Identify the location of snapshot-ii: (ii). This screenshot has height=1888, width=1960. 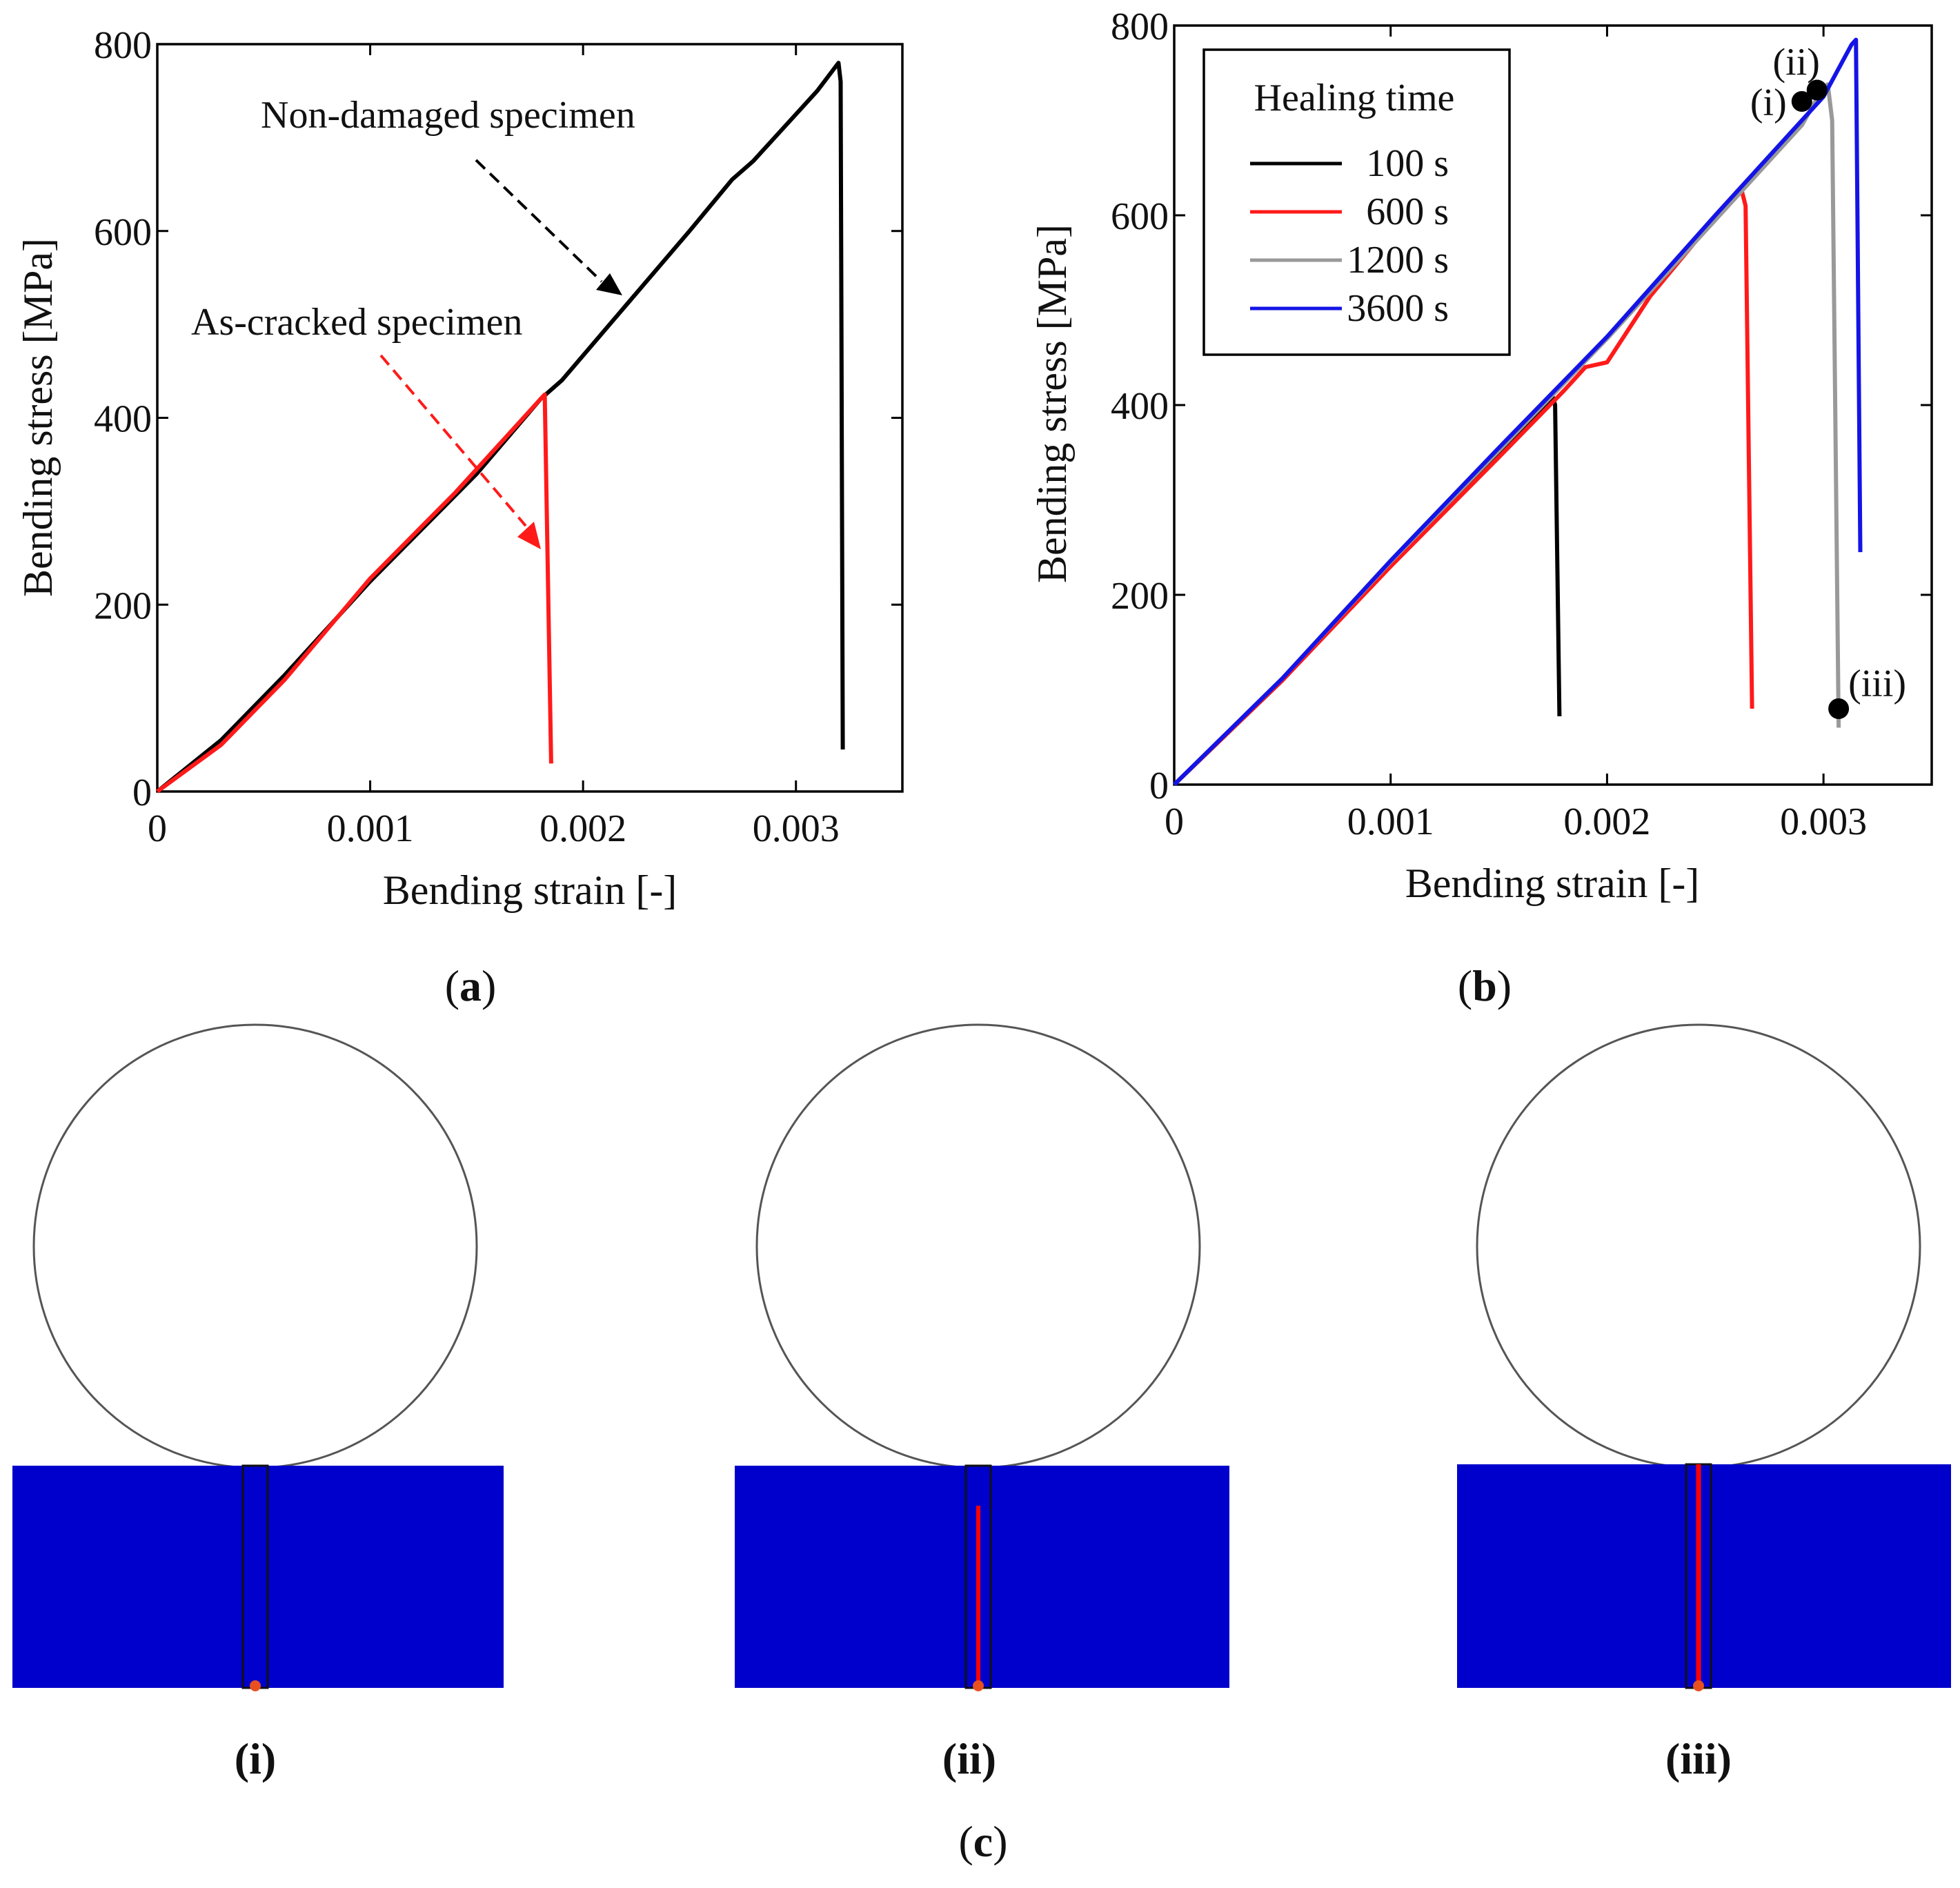
(982, 1403).